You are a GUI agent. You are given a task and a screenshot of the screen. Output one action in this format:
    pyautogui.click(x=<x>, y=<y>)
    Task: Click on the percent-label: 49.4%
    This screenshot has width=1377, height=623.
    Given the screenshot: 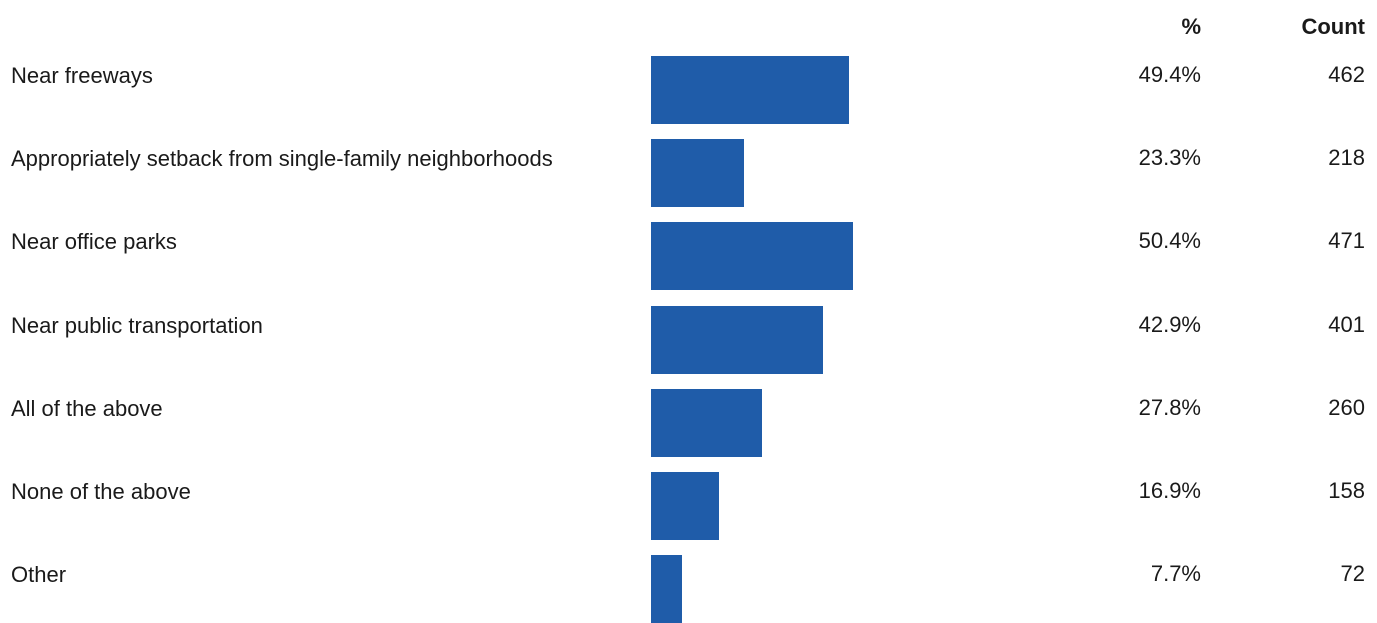 What is the action you would take?
    pyautogui.click(x=1169, y=74)
    